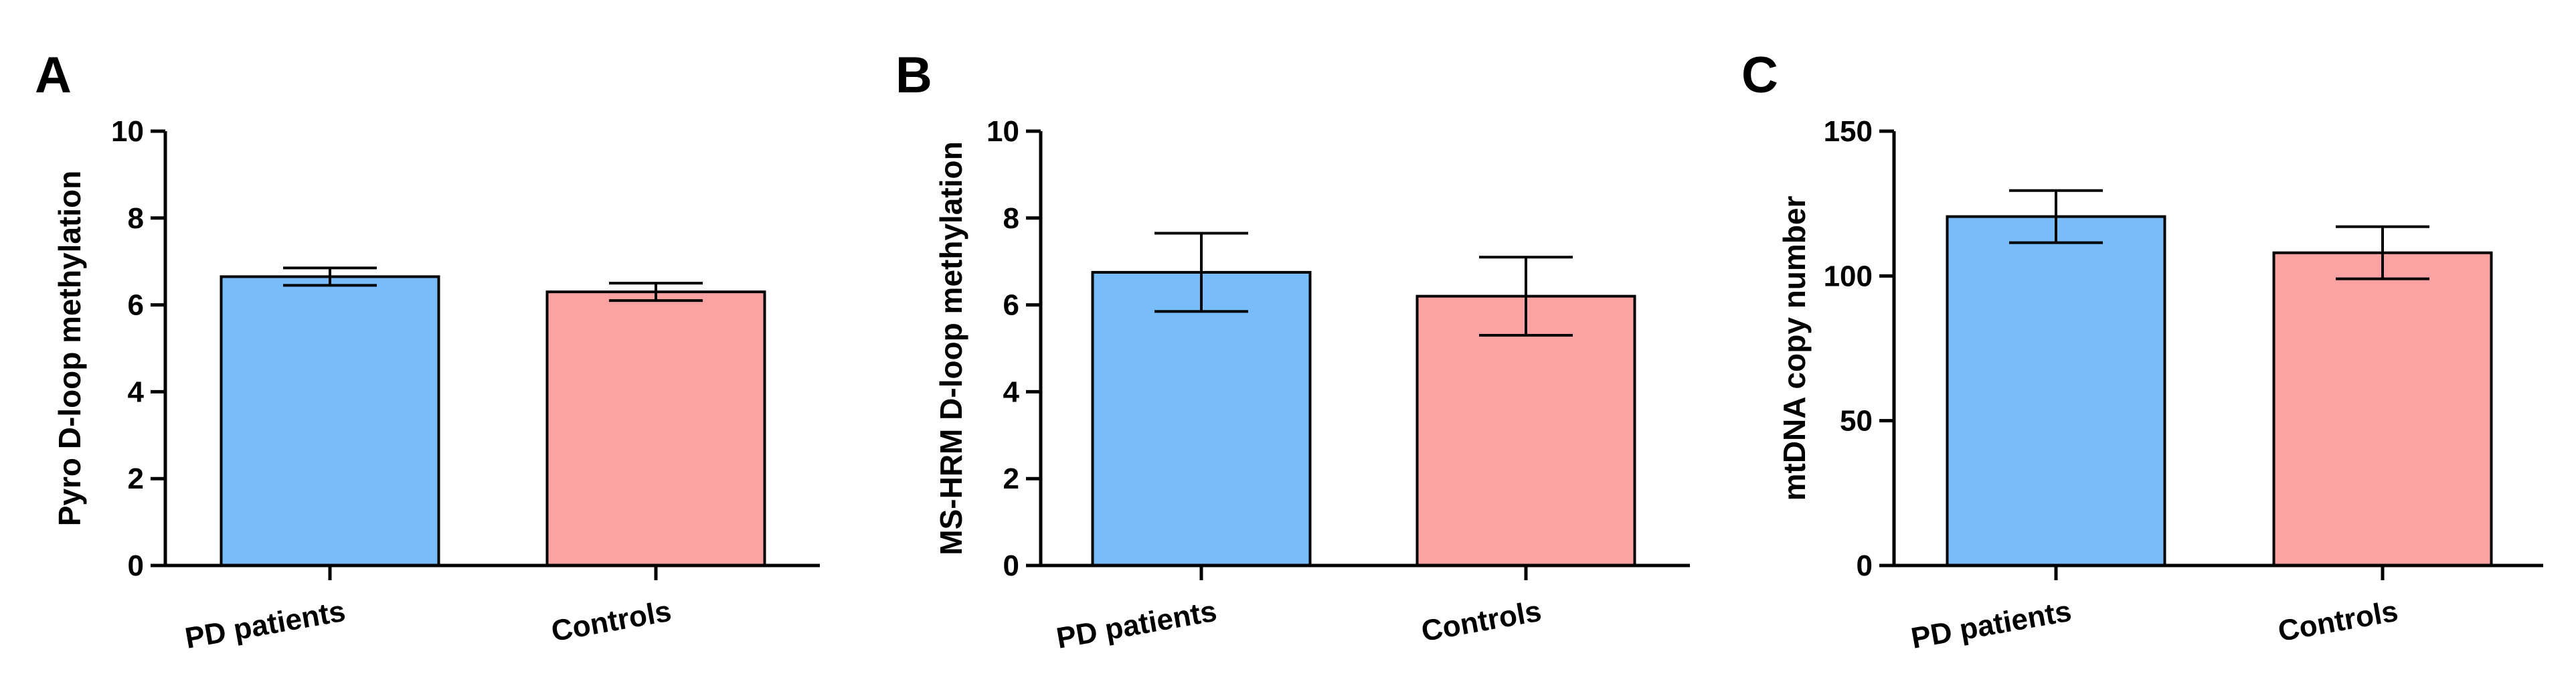  What do you see at coordinates (1848, 276) in the screenshot?
I see `y-tick-label: 100` at bounding box center [1848, 276].